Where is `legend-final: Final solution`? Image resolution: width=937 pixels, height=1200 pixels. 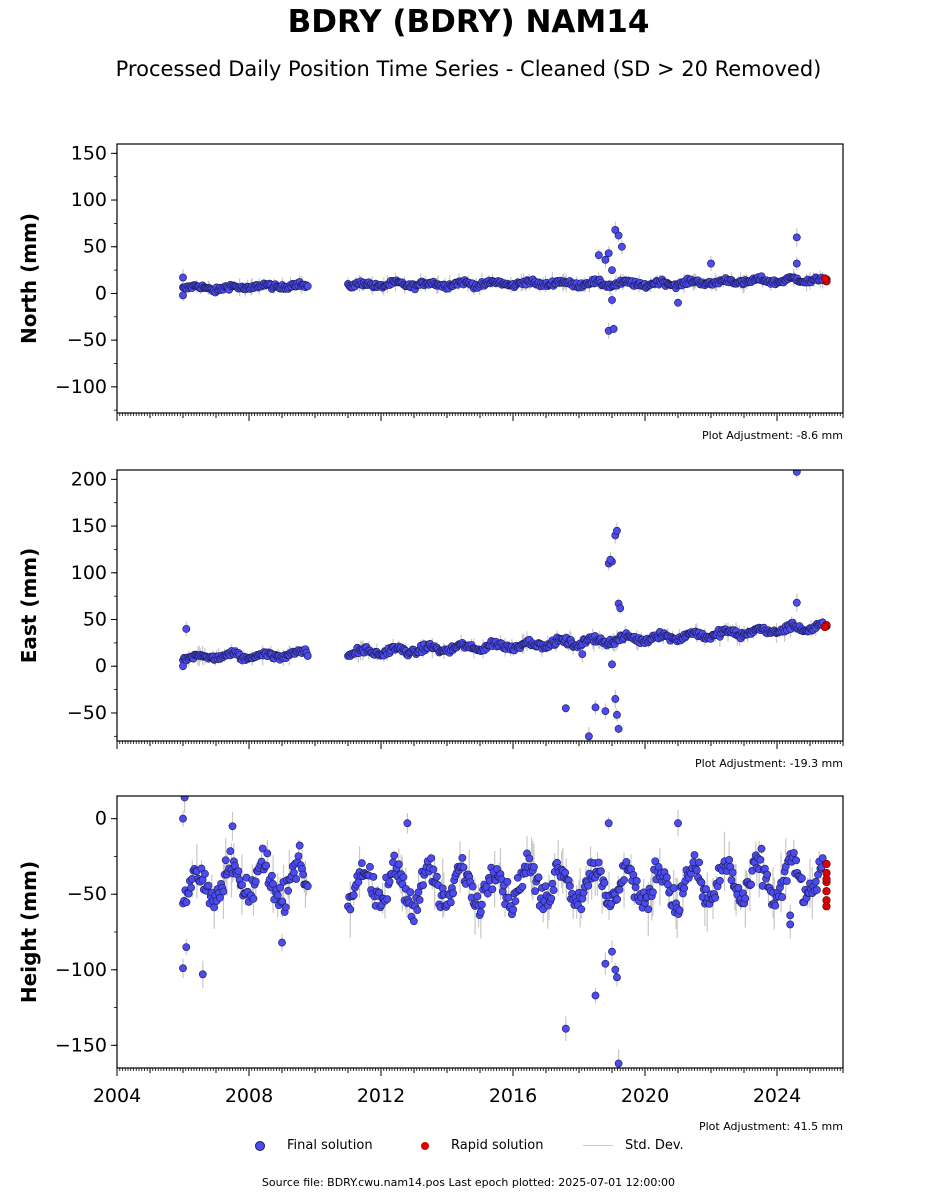 legend-final: Final solution is located at coordinates (314, 1145).